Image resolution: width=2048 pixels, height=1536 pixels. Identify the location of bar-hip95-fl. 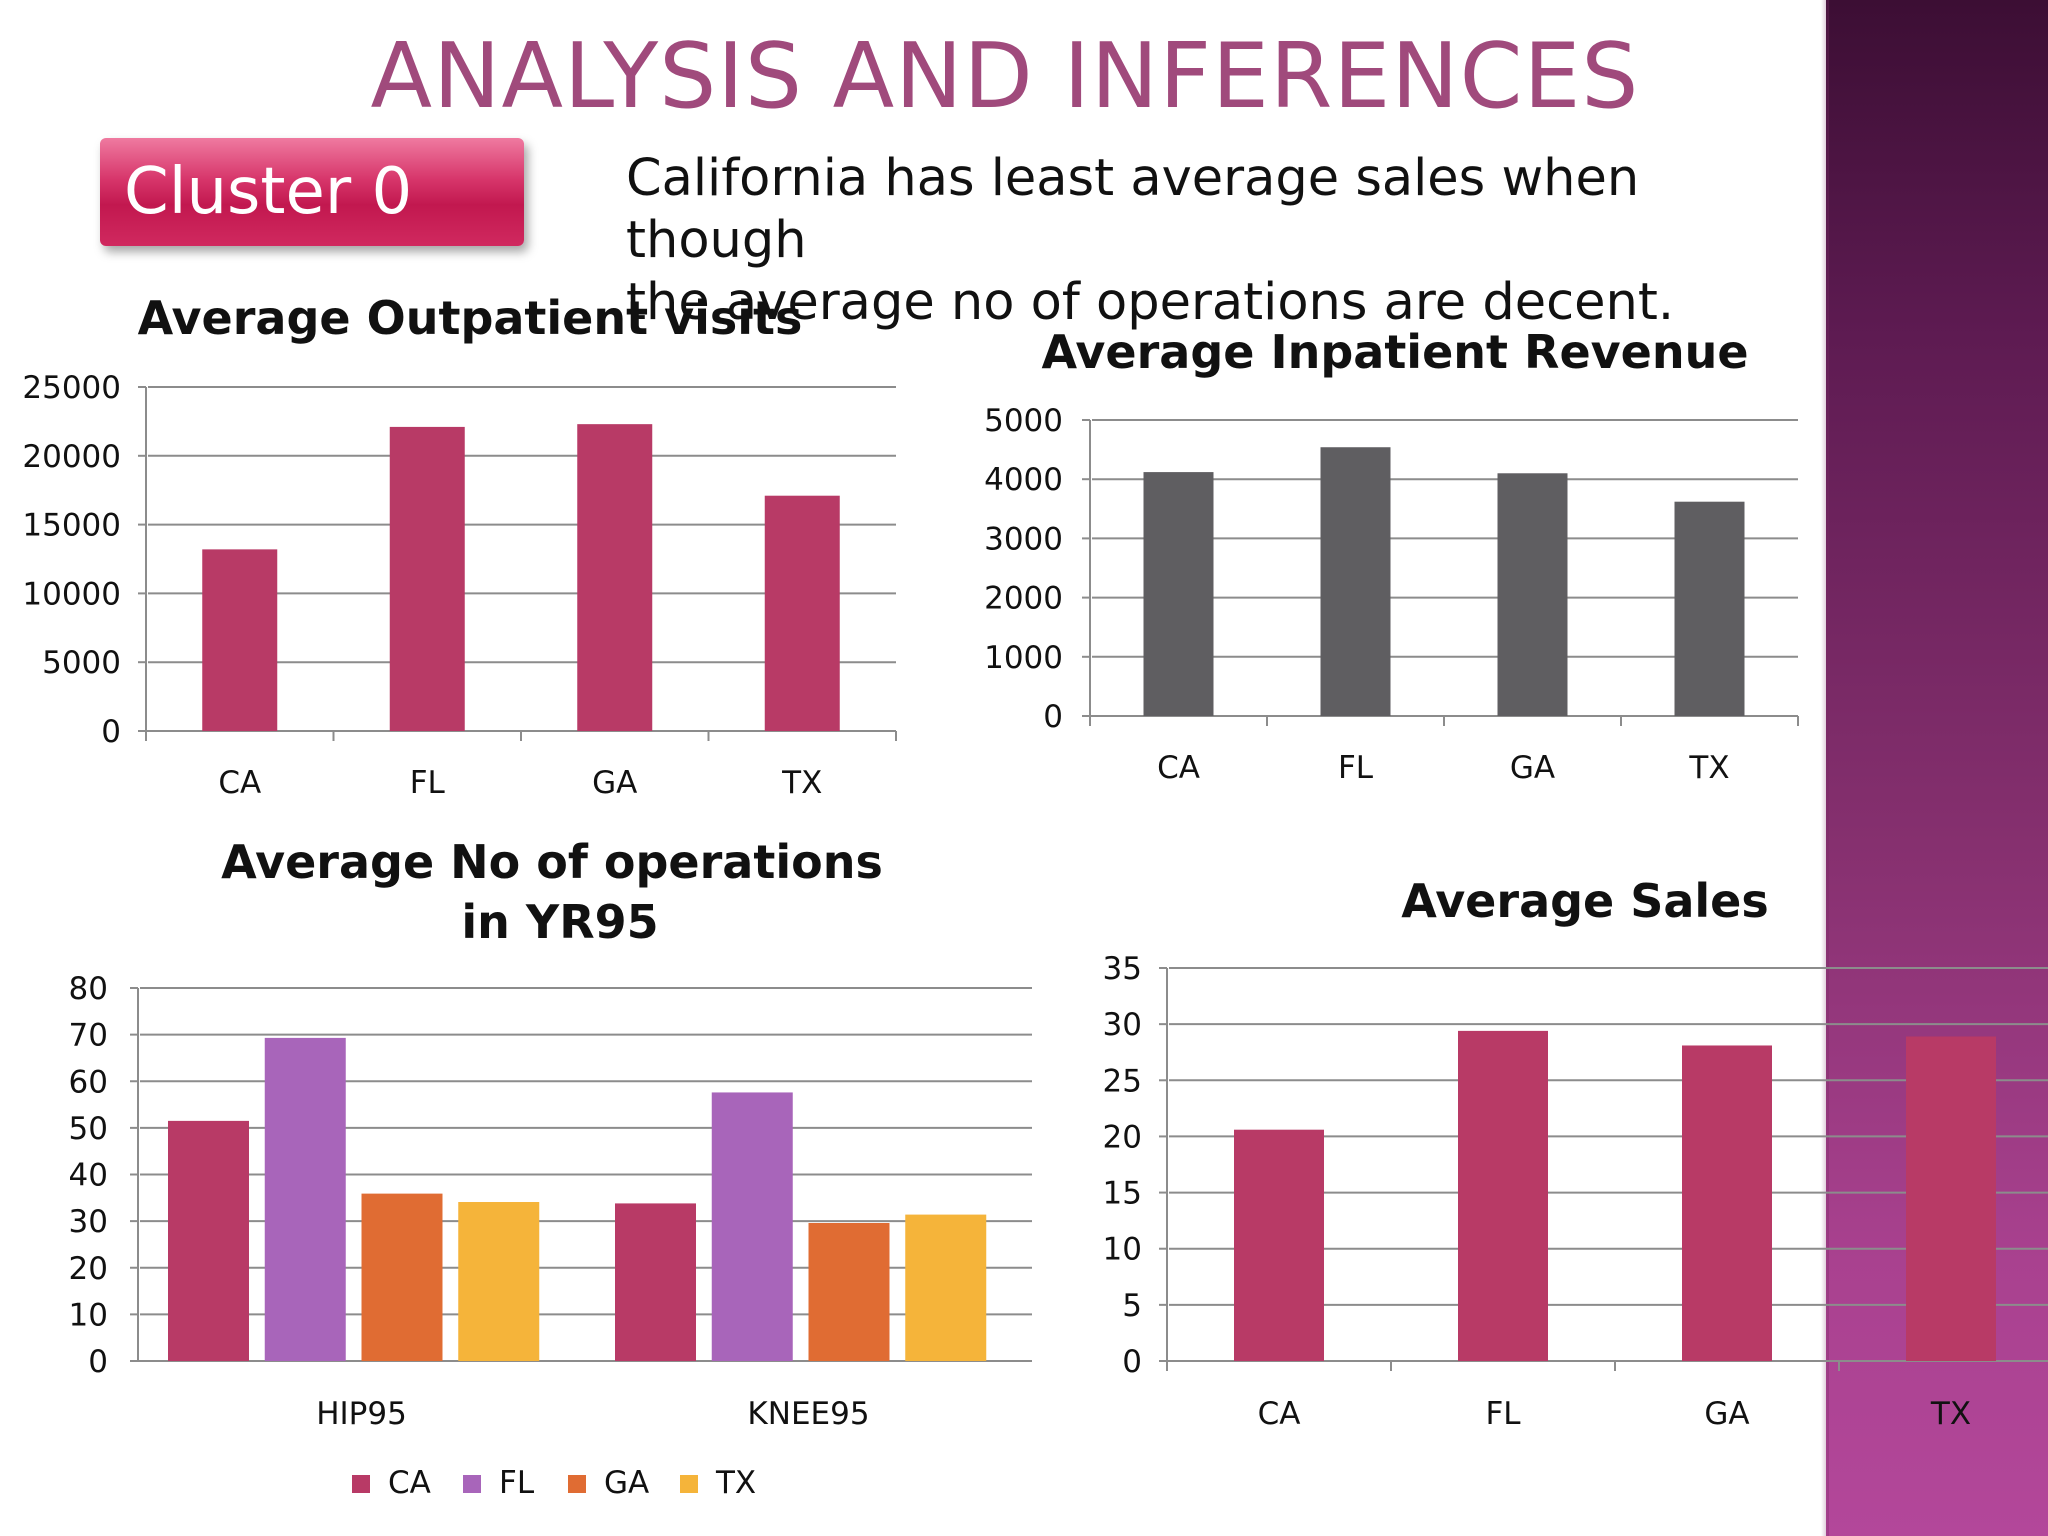
(305, 1199).